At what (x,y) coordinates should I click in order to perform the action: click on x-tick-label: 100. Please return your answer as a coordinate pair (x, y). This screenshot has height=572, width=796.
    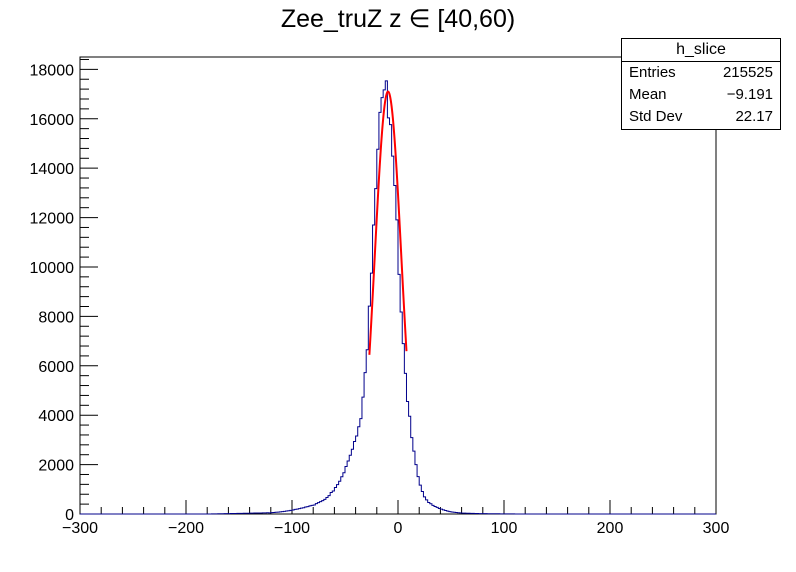
    Looking at the image, I should click on (504, 528).